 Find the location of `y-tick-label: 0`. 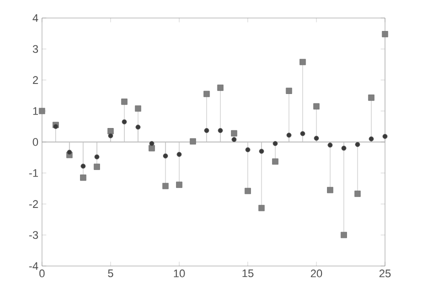

y-tick-label: 0 is located at coordinates (35, 142).